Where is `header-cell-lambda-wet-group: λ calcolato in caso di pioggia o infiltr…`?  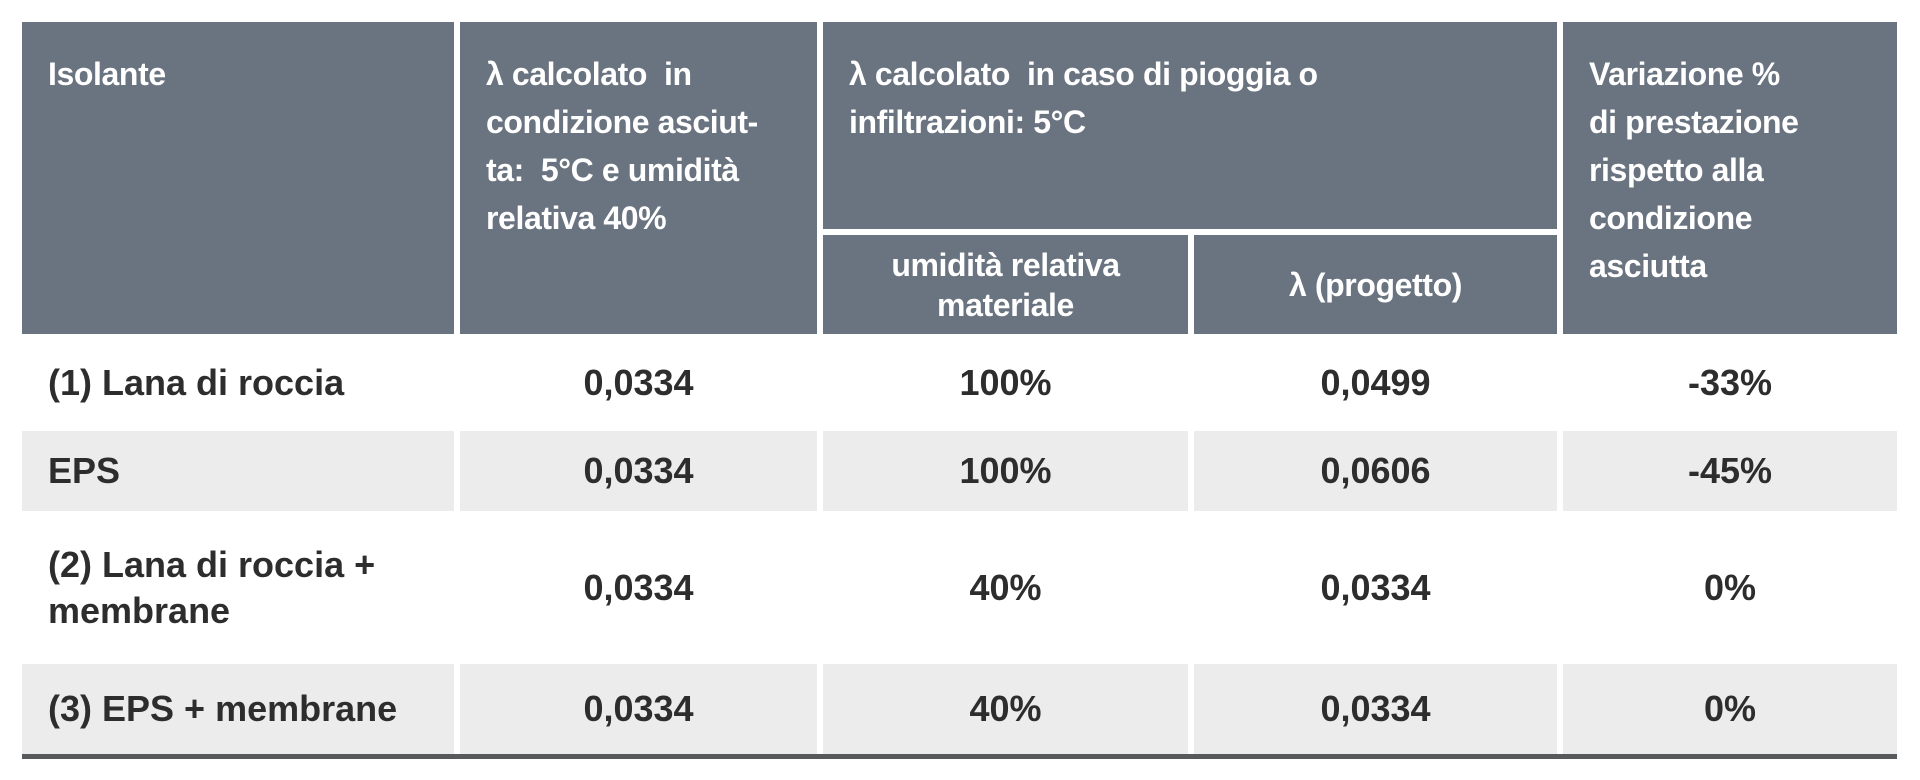
header-cell-lambda-wet-group: λ calcolato in caso di pioggia o infiltr… is located at coordinates (1190, 125).